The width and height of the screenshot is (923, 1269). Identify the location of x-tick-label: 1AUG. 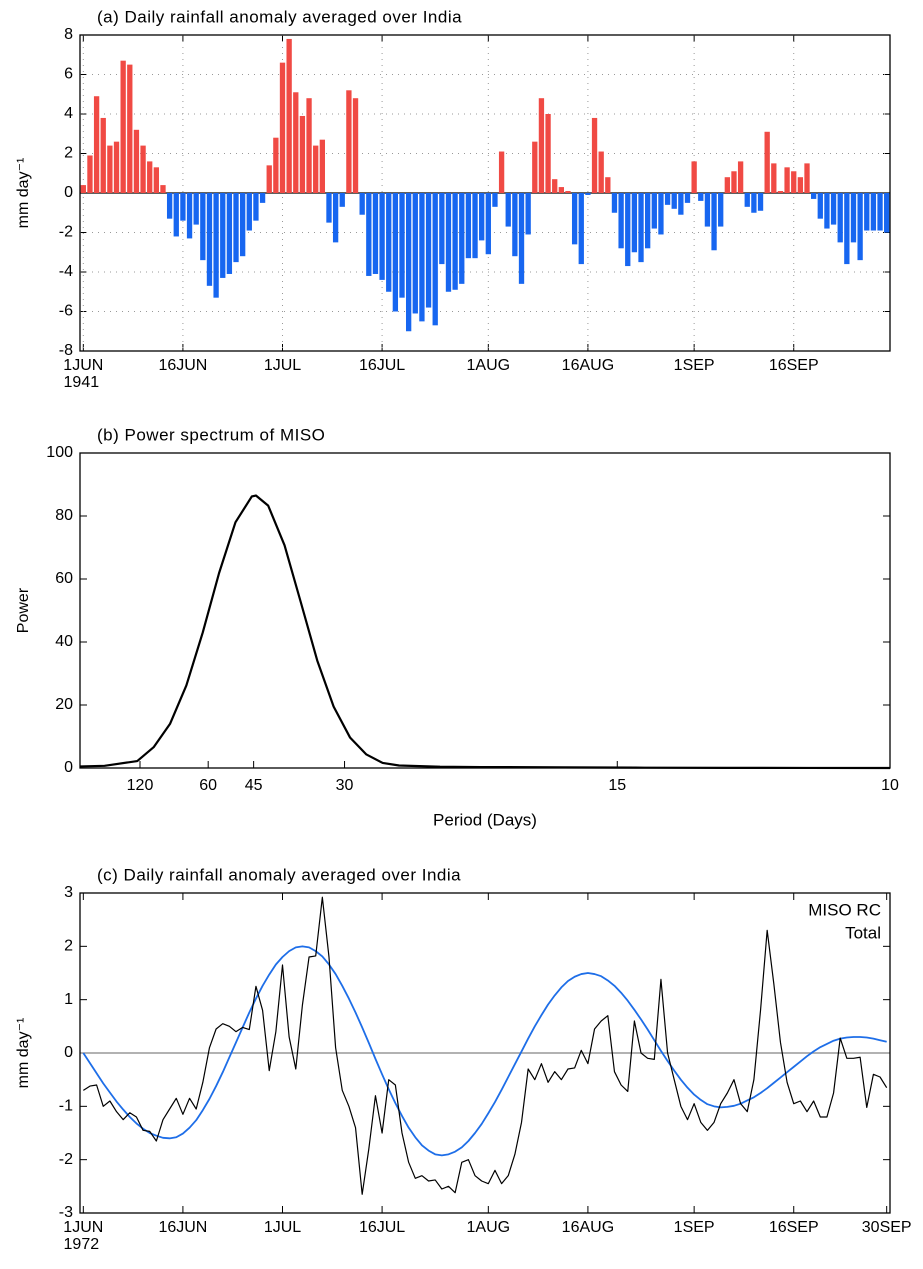
(489, 1227).